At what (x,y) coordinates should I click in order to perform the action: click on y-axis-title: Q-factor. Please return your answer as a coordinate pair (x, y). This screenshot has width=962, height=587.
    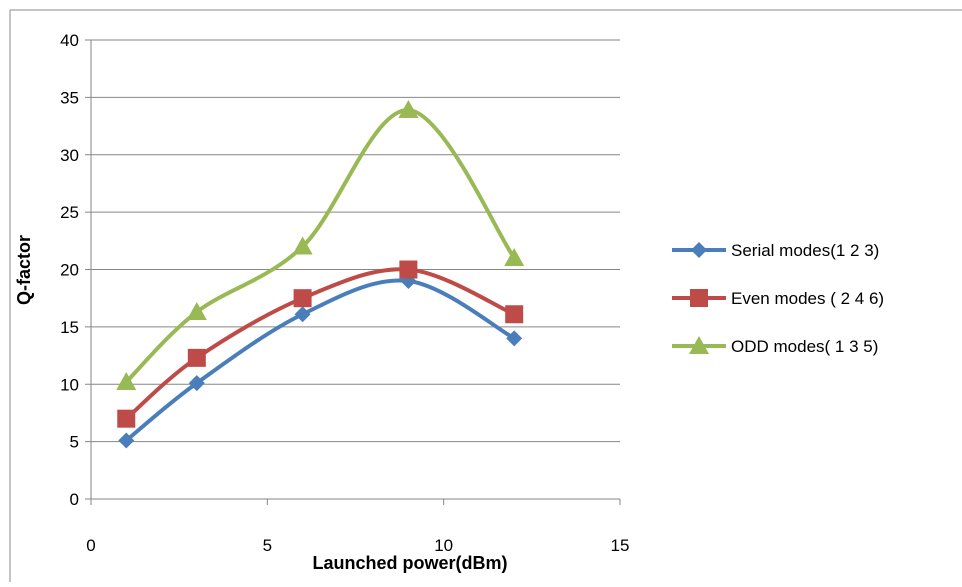
    Looking at the image, I should click on (24, 270).